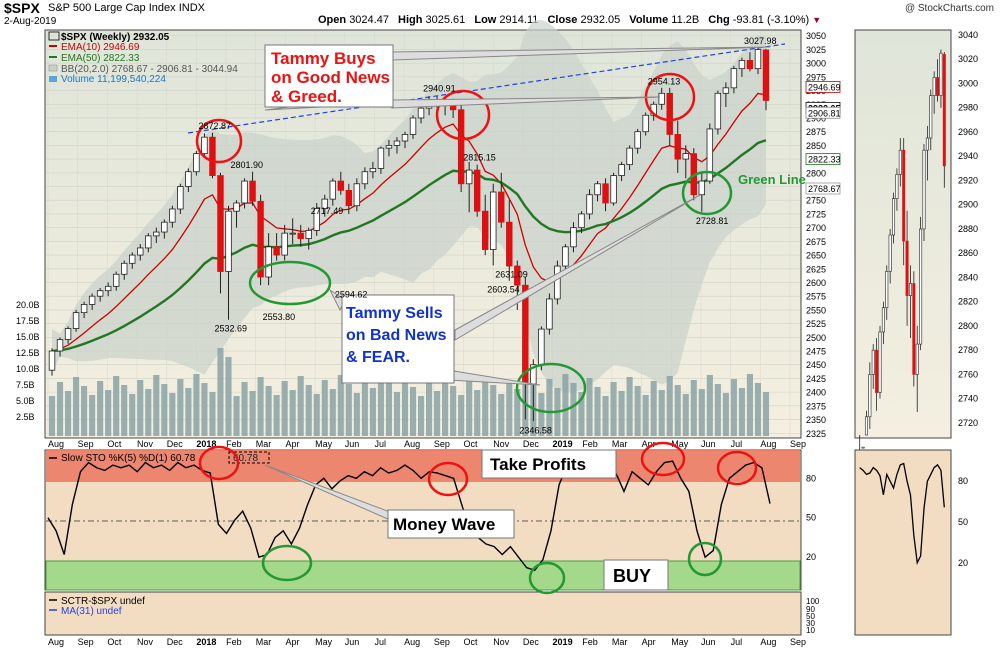 The height and width of the screenshot is (650, 1000). I want to click on price-point-label: 2815.15, so click(479, 158).